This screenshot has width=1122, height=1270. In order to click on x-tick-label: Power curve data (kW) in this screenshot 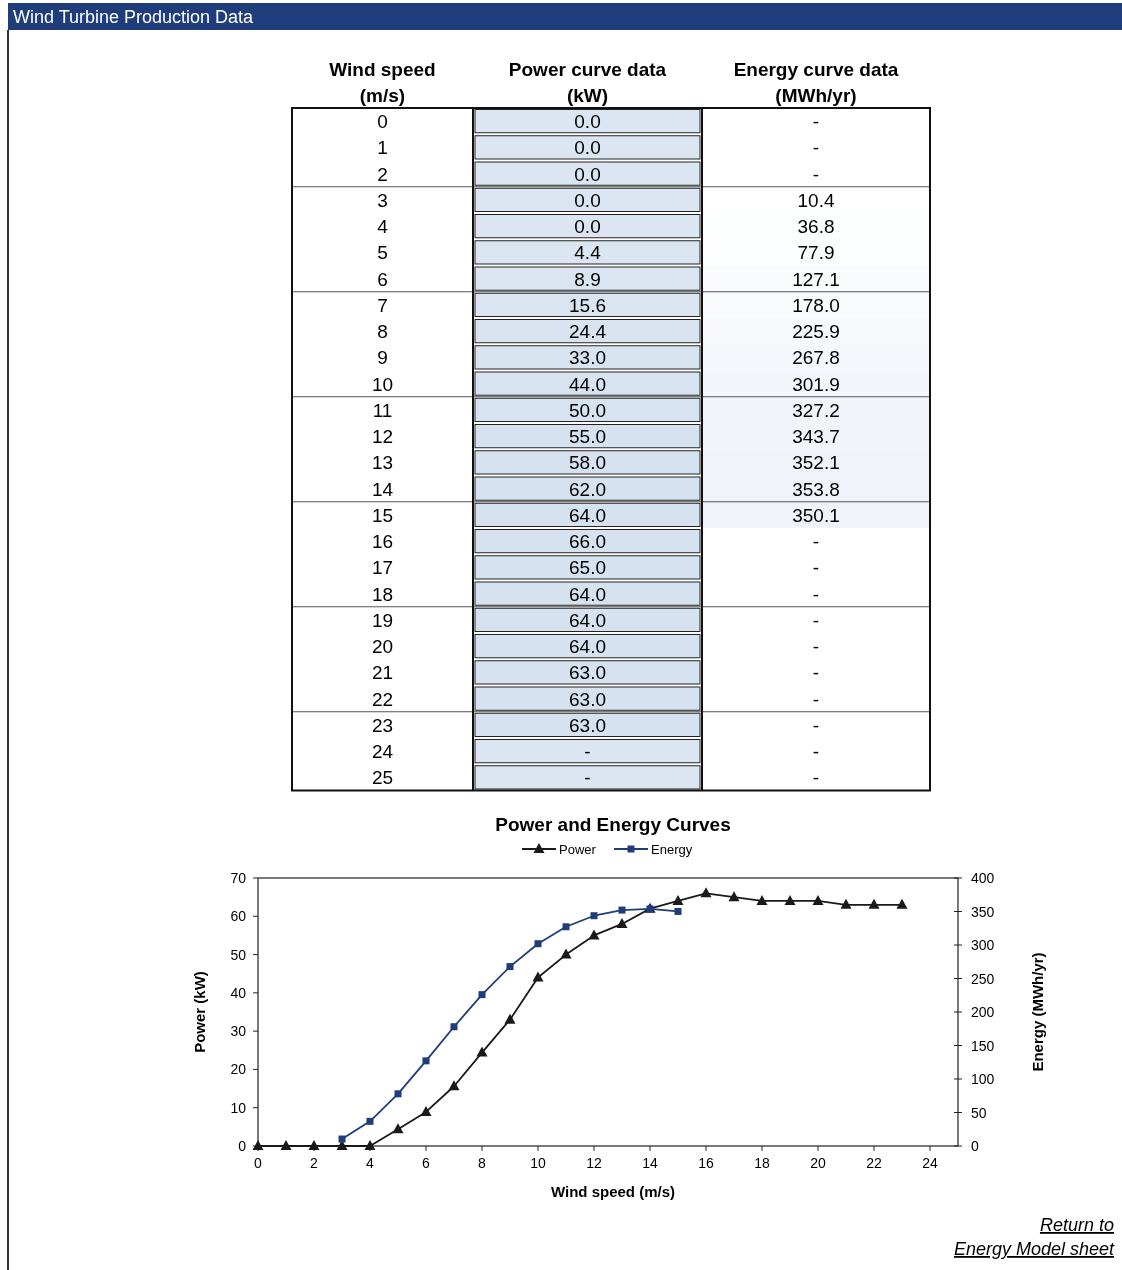, I will do `click(587, 82)`.